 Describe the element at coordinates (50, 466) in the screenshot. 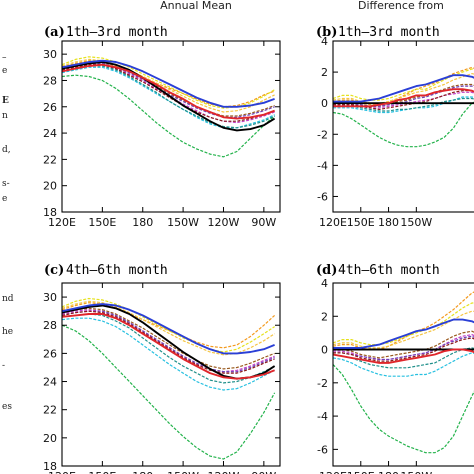

I see `y-tick-label: 18` at that location.